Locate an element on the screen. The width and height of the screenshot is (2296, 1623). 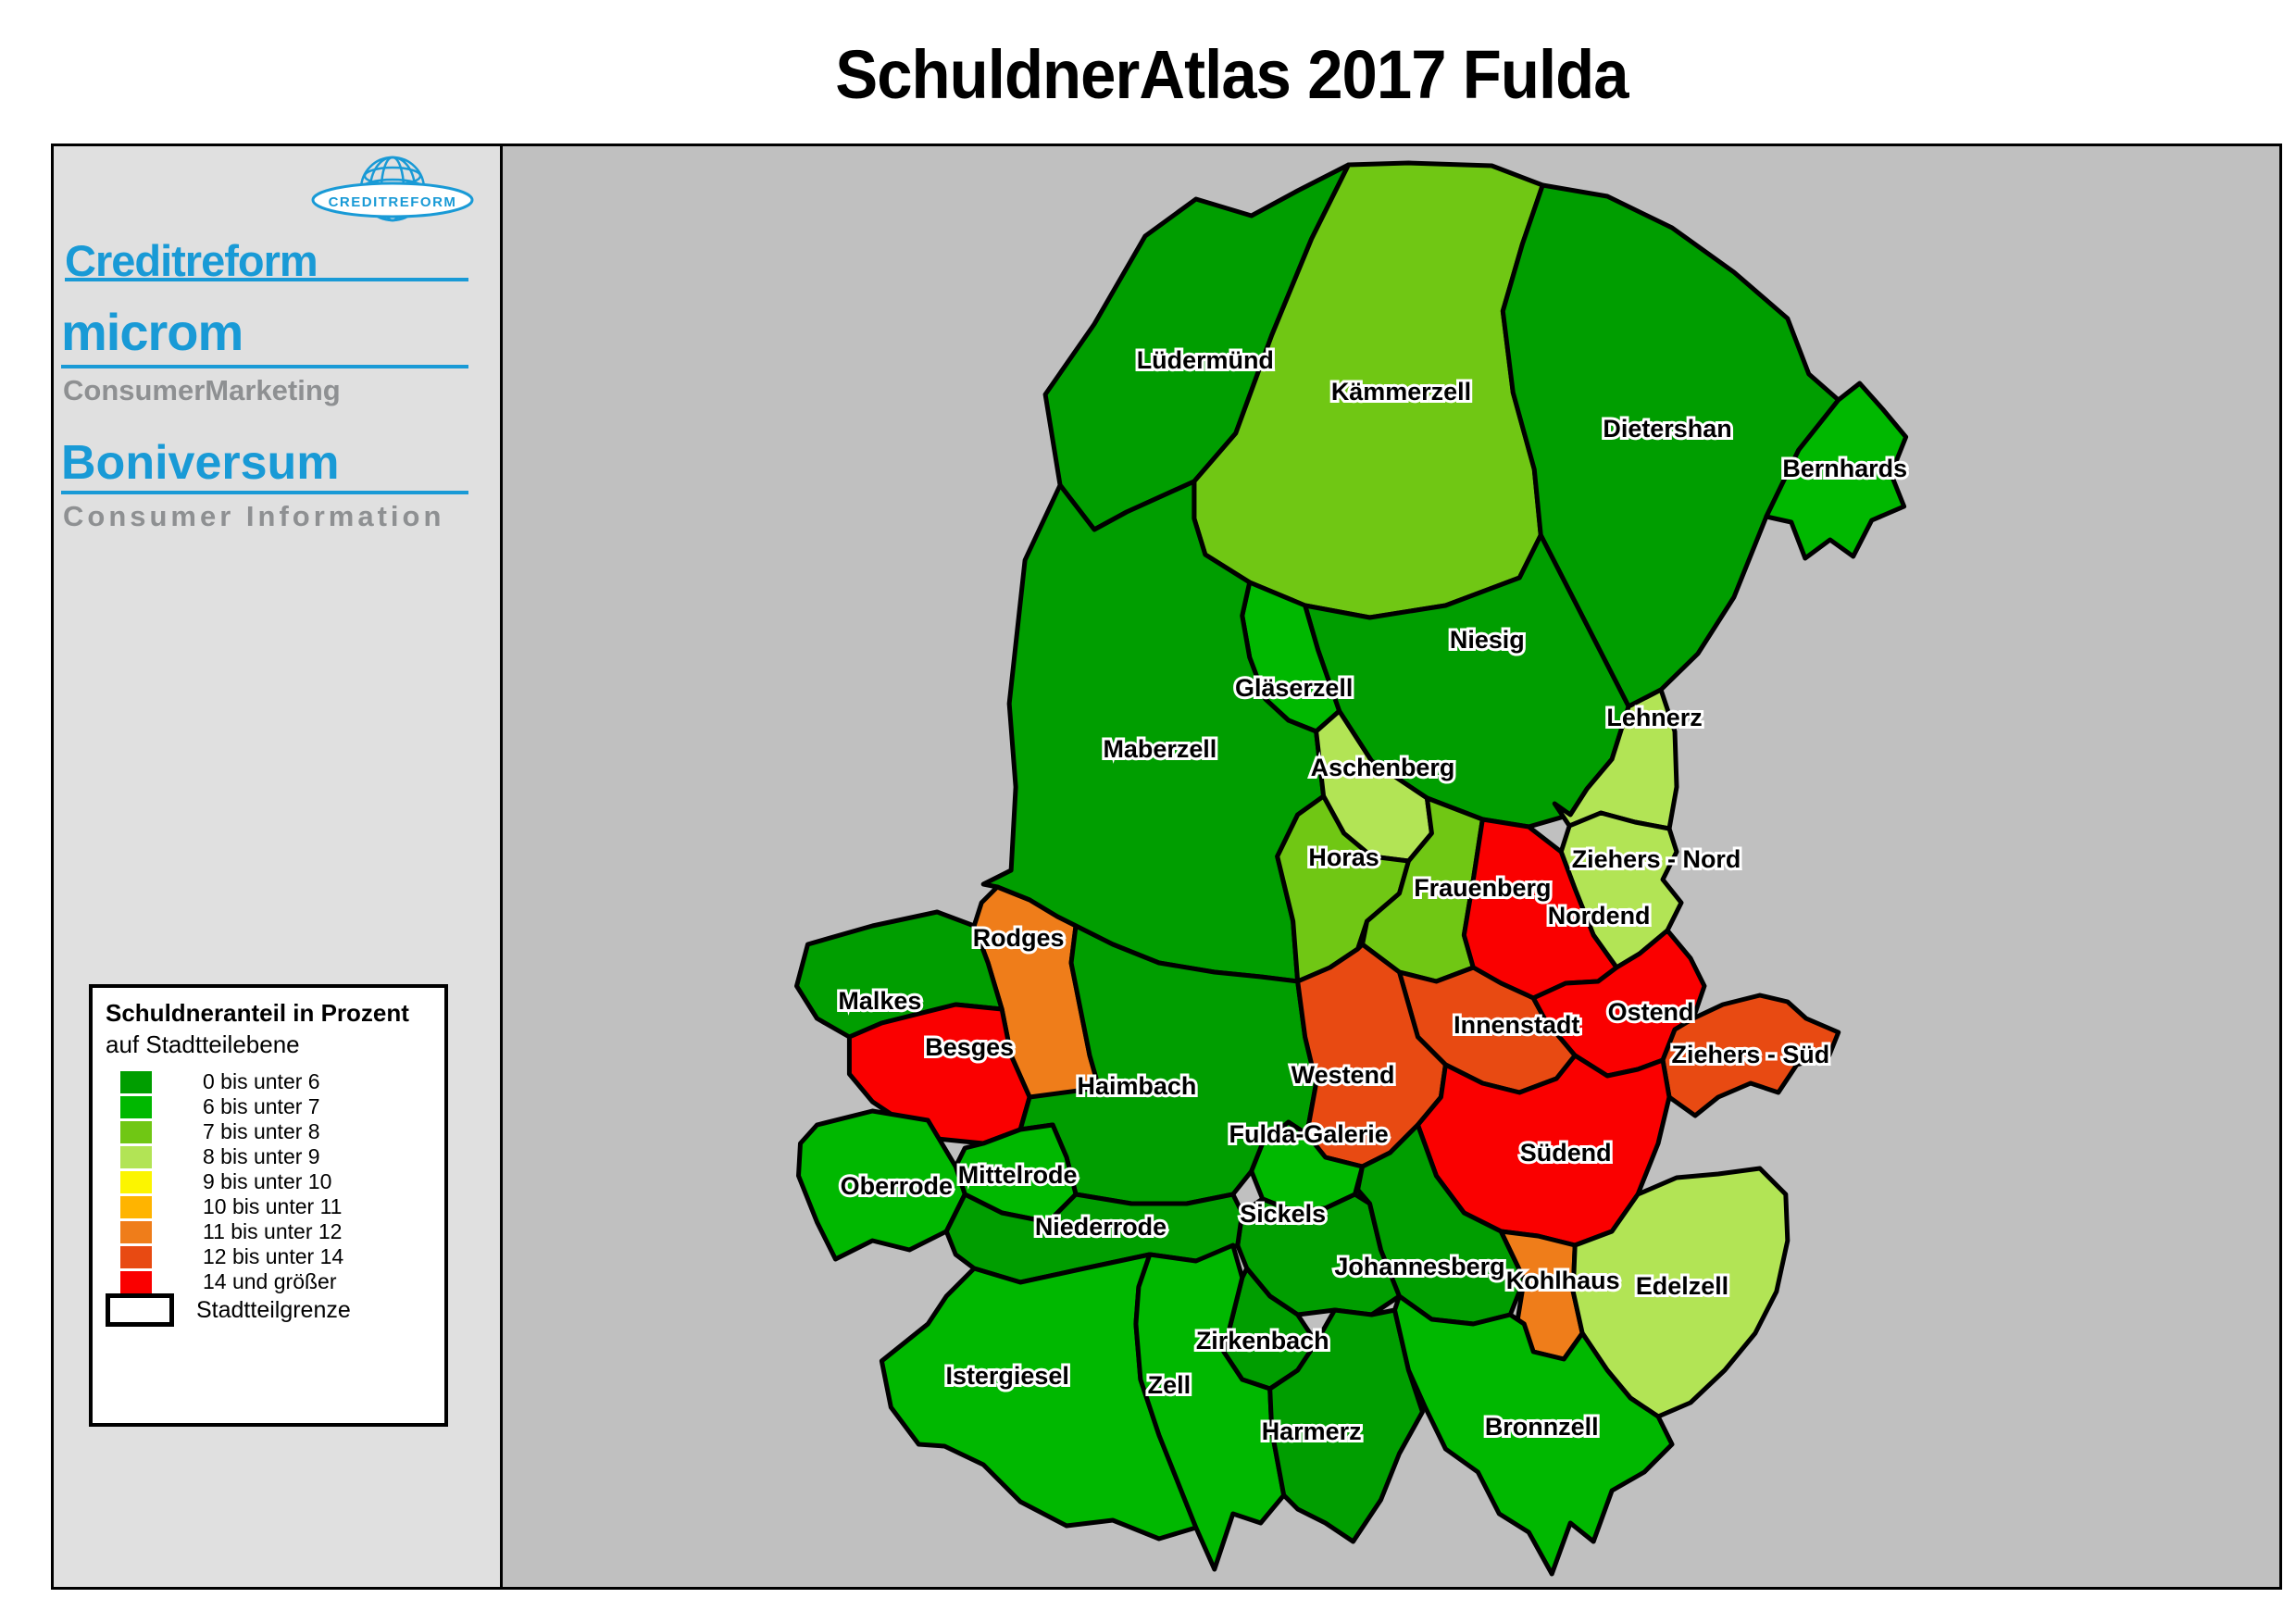
district-label-Südend: Südend is located at coordinates (1566, 1153).